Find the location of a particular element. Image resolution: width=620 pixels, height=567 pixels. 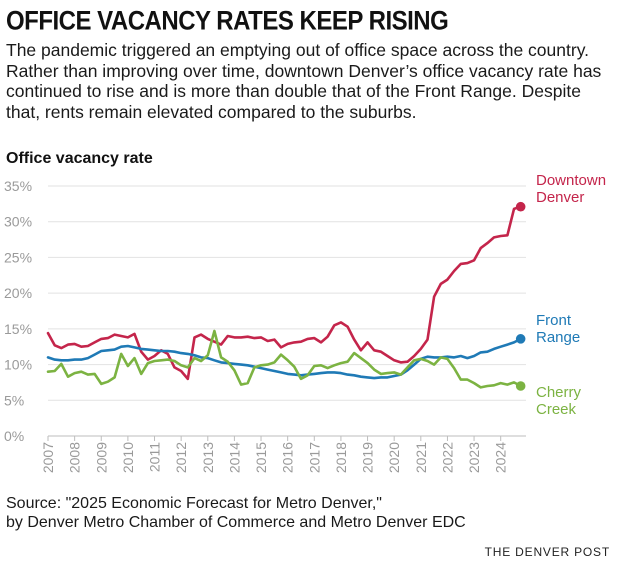

x-tick-label-2015: 2015 is located at coordinates (261, 457).